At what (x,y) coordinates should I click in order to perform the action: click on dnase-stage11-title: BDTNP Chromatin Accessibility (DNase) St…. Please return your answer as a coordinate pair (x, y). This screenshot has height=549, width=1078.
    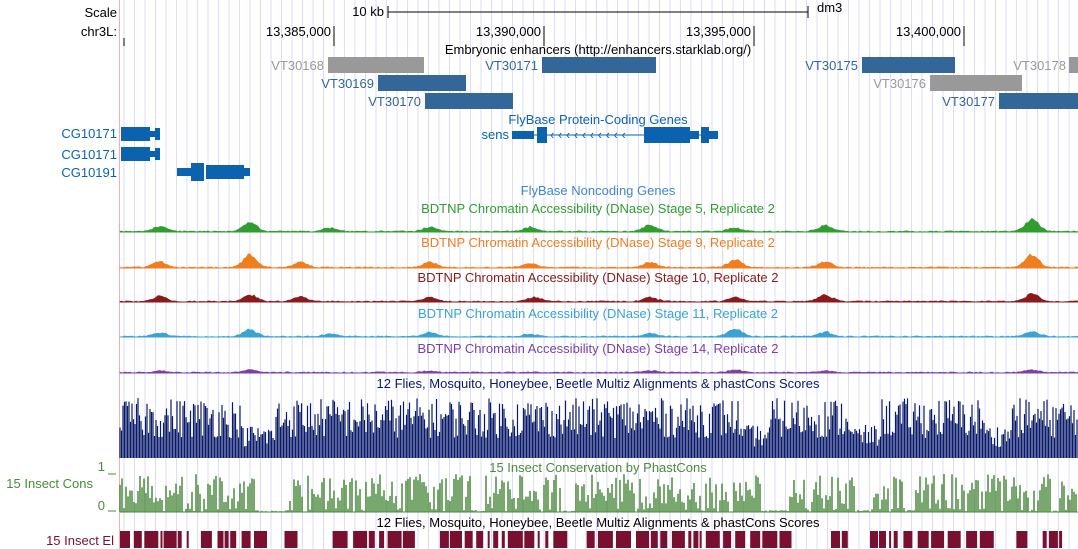
    Looking at the image, I should click on (598, 313).